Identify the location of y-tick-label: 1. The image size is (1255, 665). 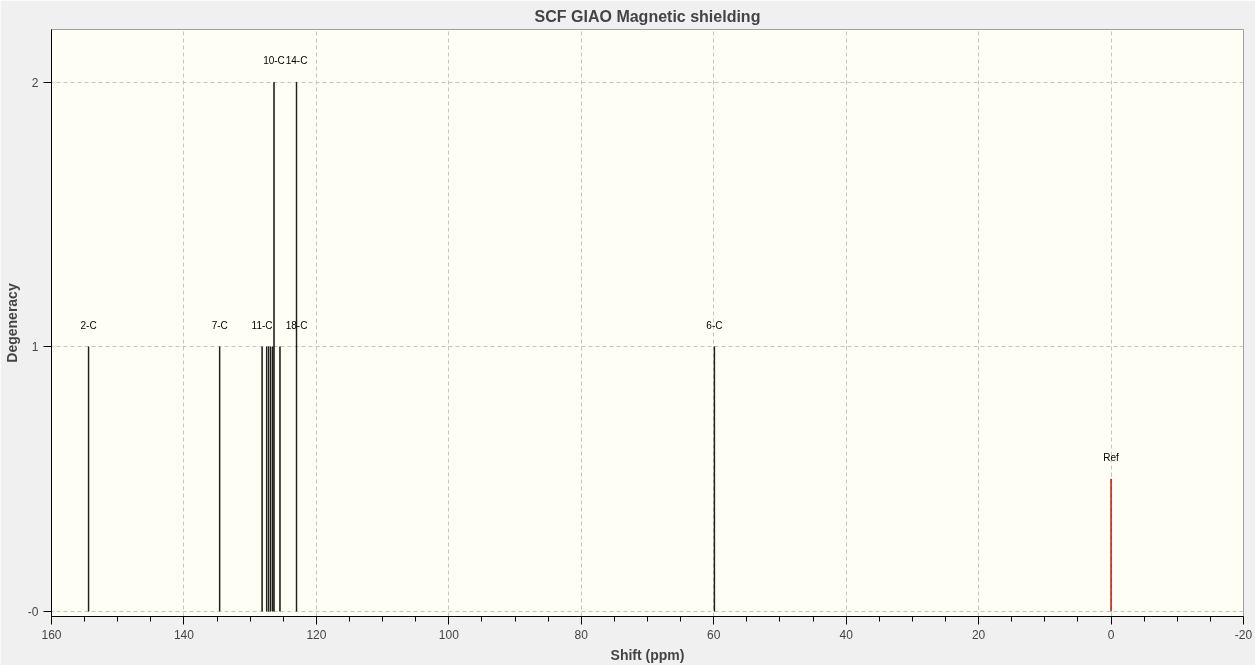
(35, 347).